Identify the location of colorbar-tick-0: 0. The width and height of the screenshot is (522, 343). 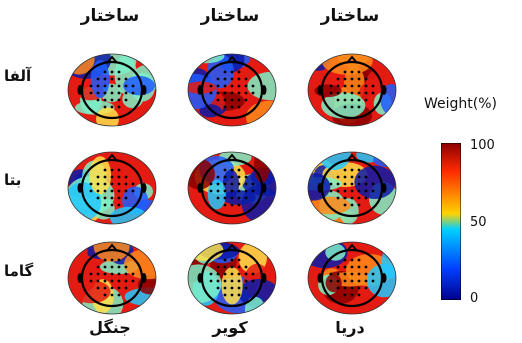
(474, 298).